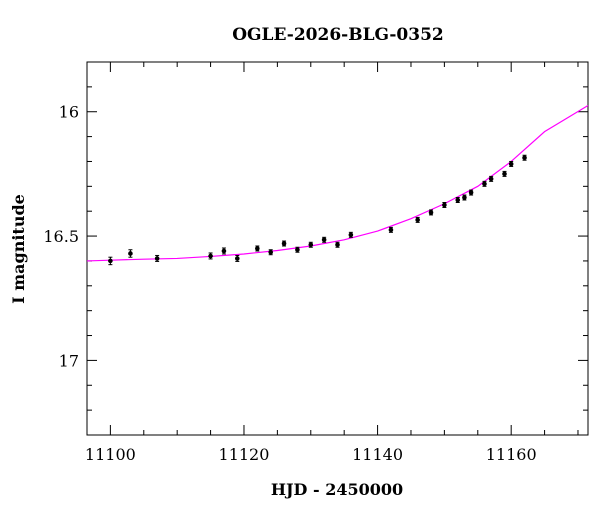 This screenshot has width=600, height=512. What do you see at coordinates (110, 454) in the screenshot?
I see `x-tick-label: 11100` at bounding box center [110, 454].